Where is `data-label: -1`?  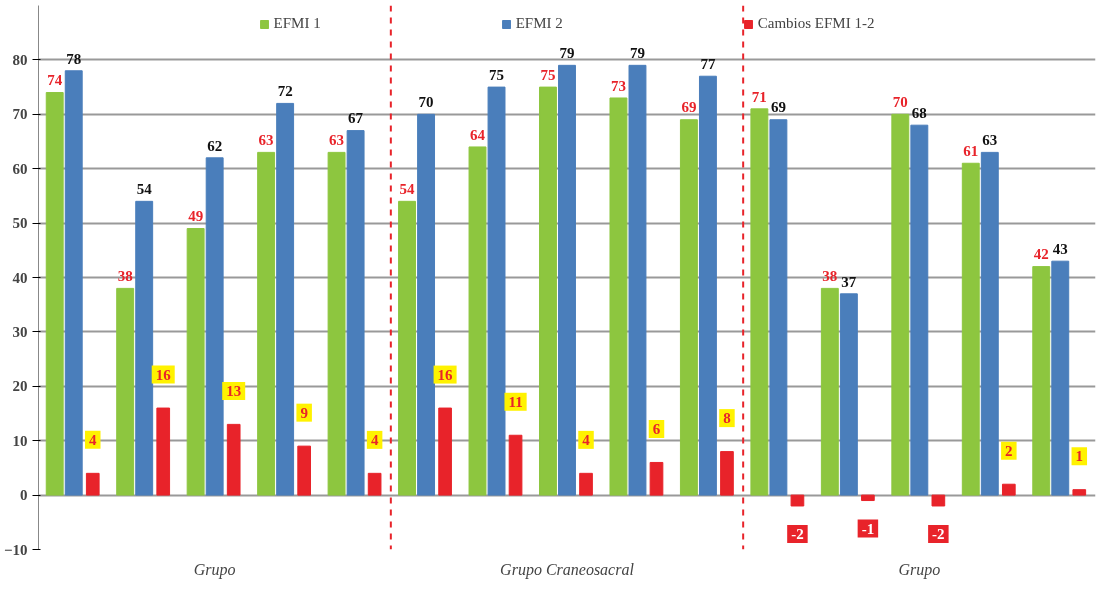 data-label: -1 is located at coordinates (868, 528).